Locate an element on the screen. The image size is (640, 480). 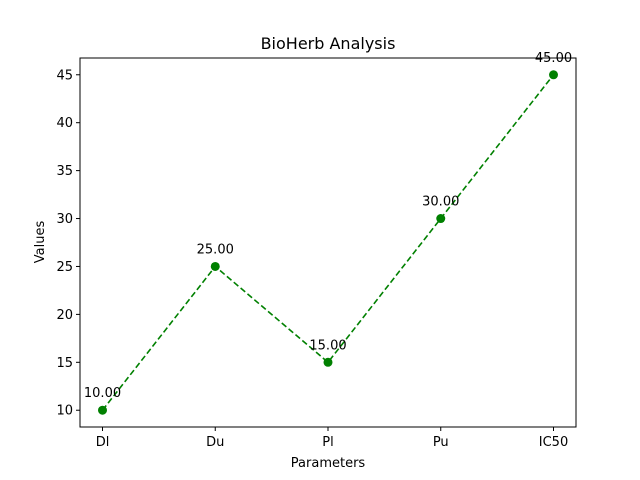
y-axis-ticks: 10 15 20 25 30 35 40 45 is located at coordinates (68, 243).